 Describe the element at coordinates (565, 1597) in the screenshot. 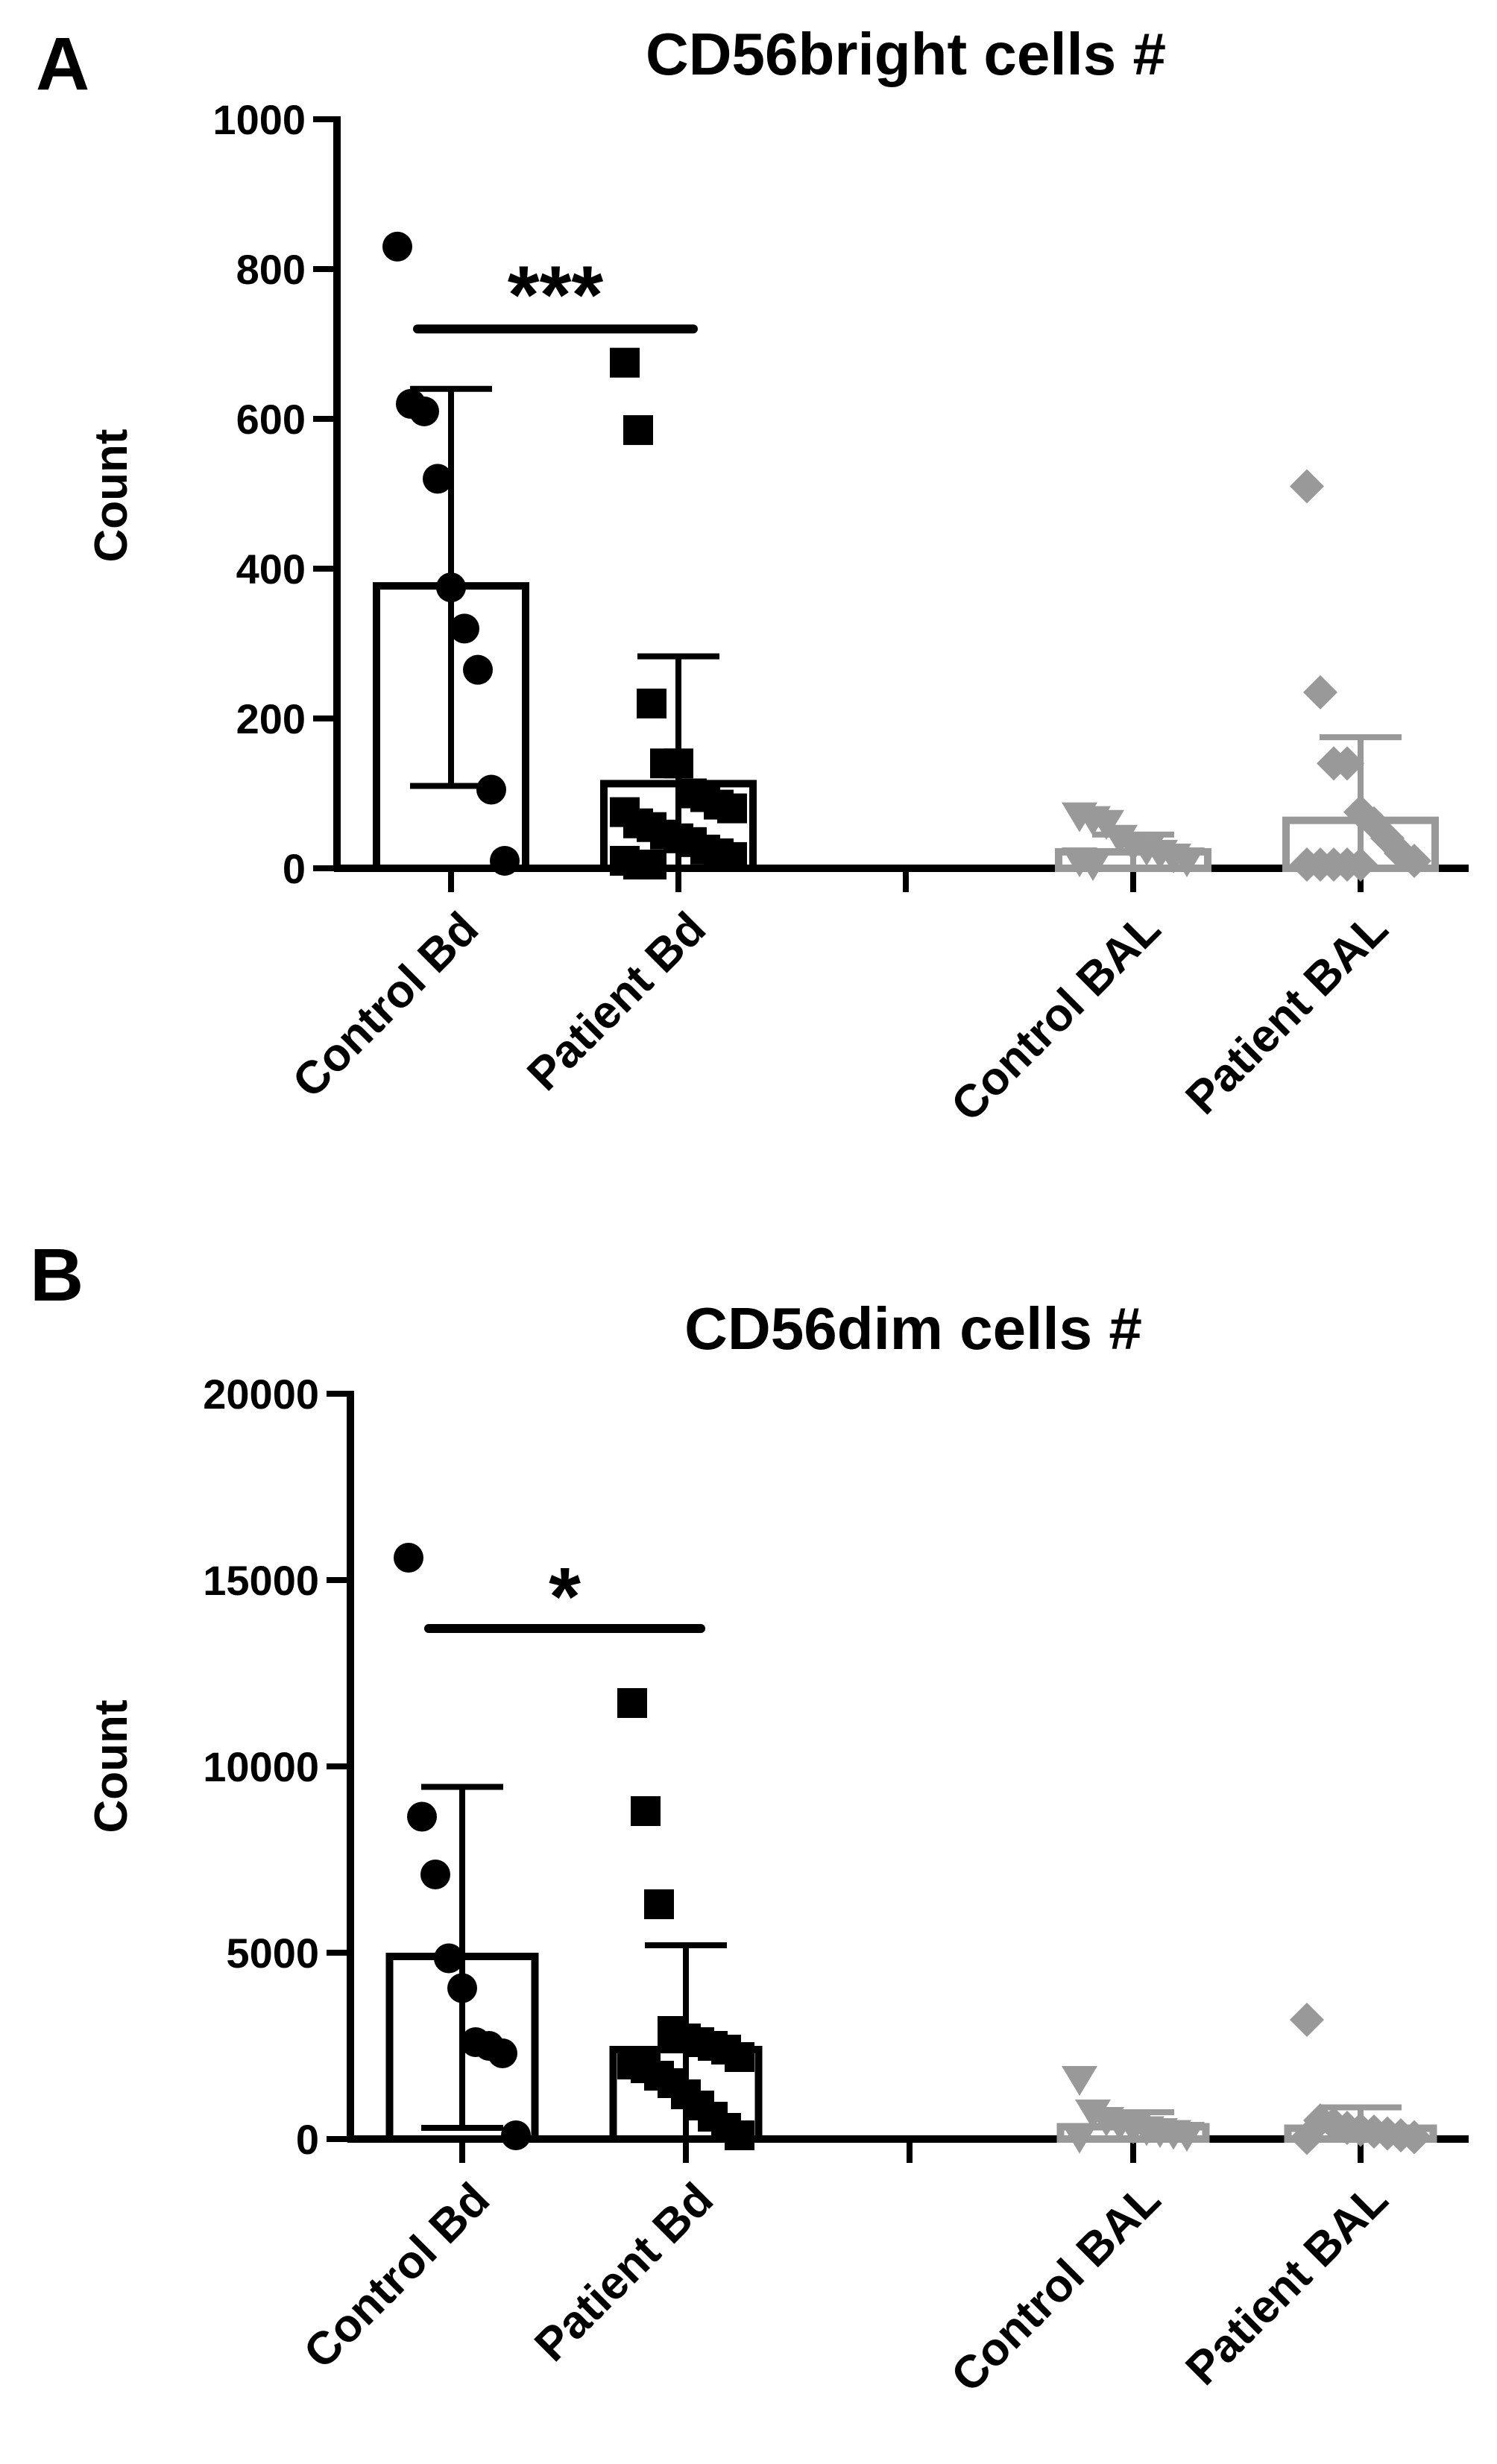

I see `significance-label: *` at that location.